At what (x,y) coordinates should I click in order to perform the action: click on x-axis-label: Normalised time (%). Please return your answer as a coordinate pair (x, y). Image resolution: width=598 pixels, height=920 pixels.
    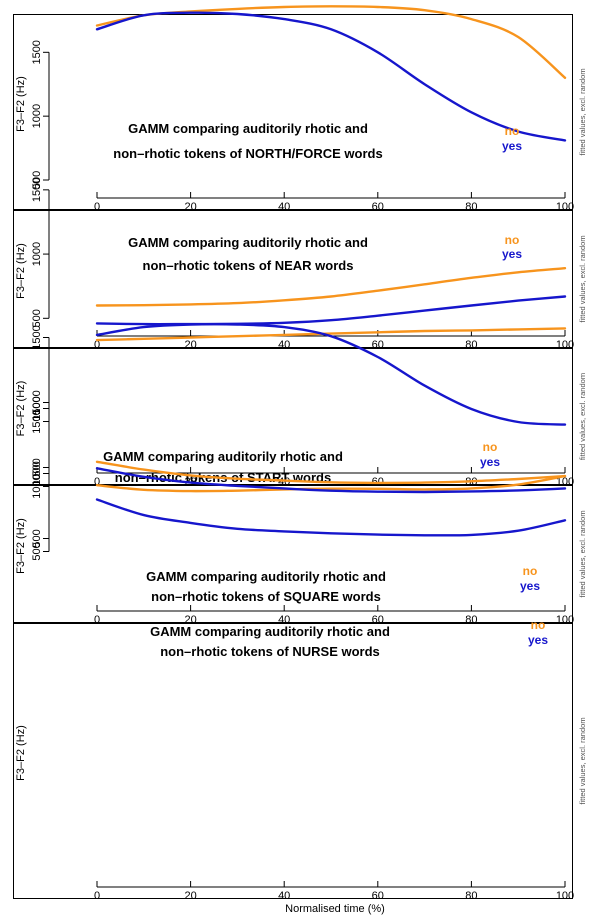
    Looking at the image, I should click on (335, 909).